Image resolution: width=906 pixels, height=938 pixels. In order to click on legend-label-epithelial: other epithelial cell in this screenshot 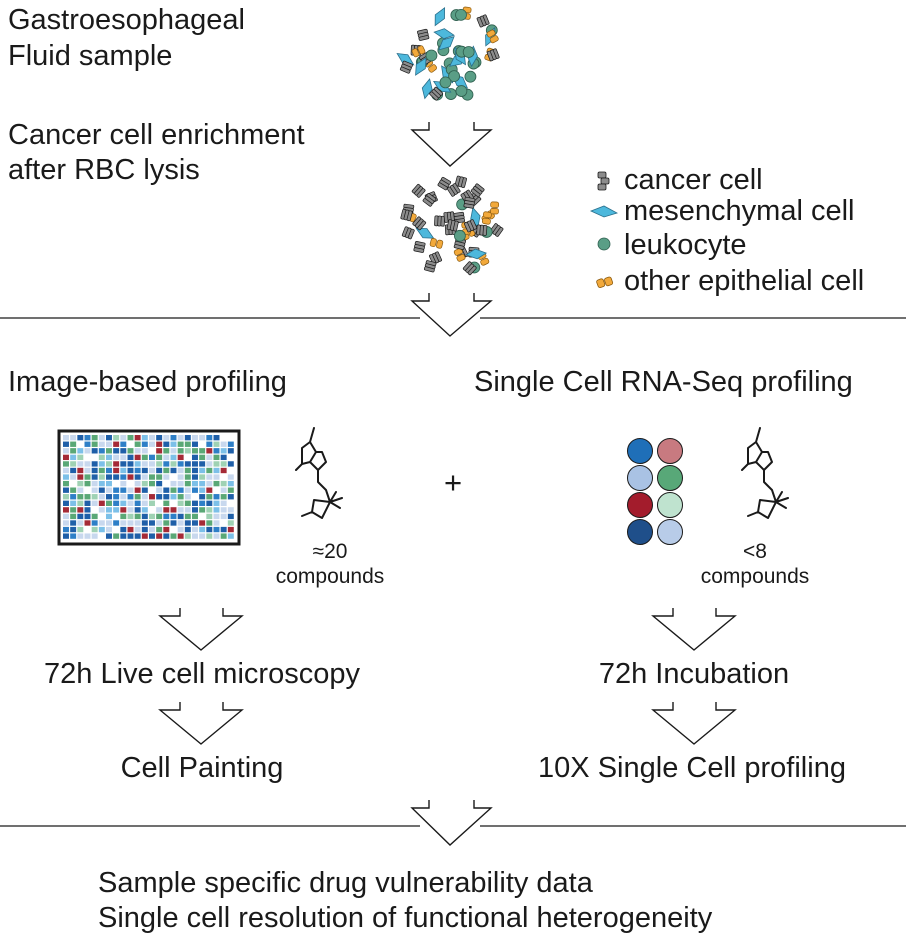, I will do `click(744, 281)`.